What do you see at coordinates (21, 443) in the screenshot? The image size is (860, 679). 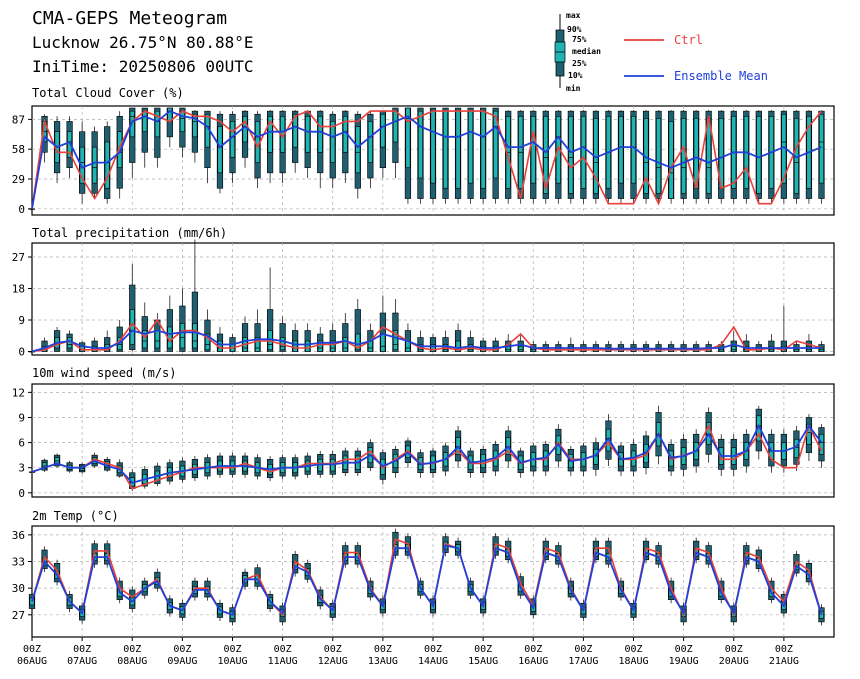 I see `y-tick-label: 6` at bounding box center [21, 443].